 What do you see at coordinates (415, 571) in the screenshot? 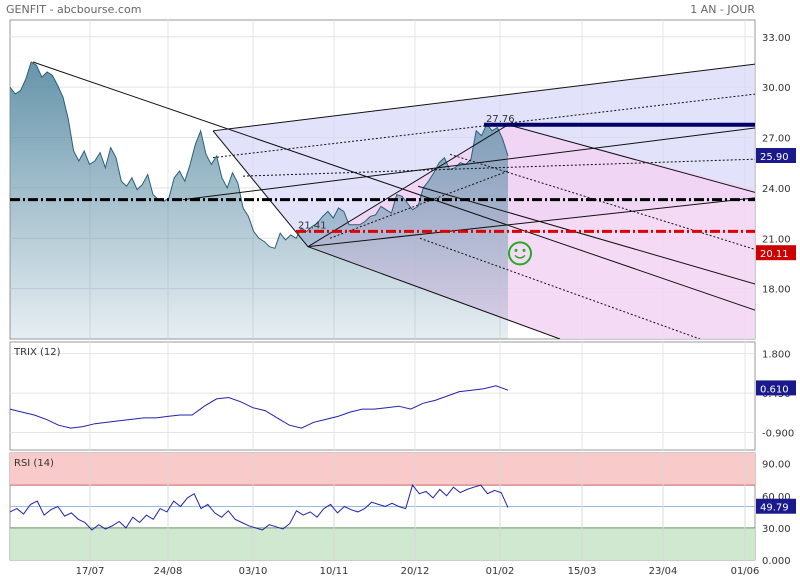
I see `x-tick-label: 20/12` at bounding box center [415, 571].